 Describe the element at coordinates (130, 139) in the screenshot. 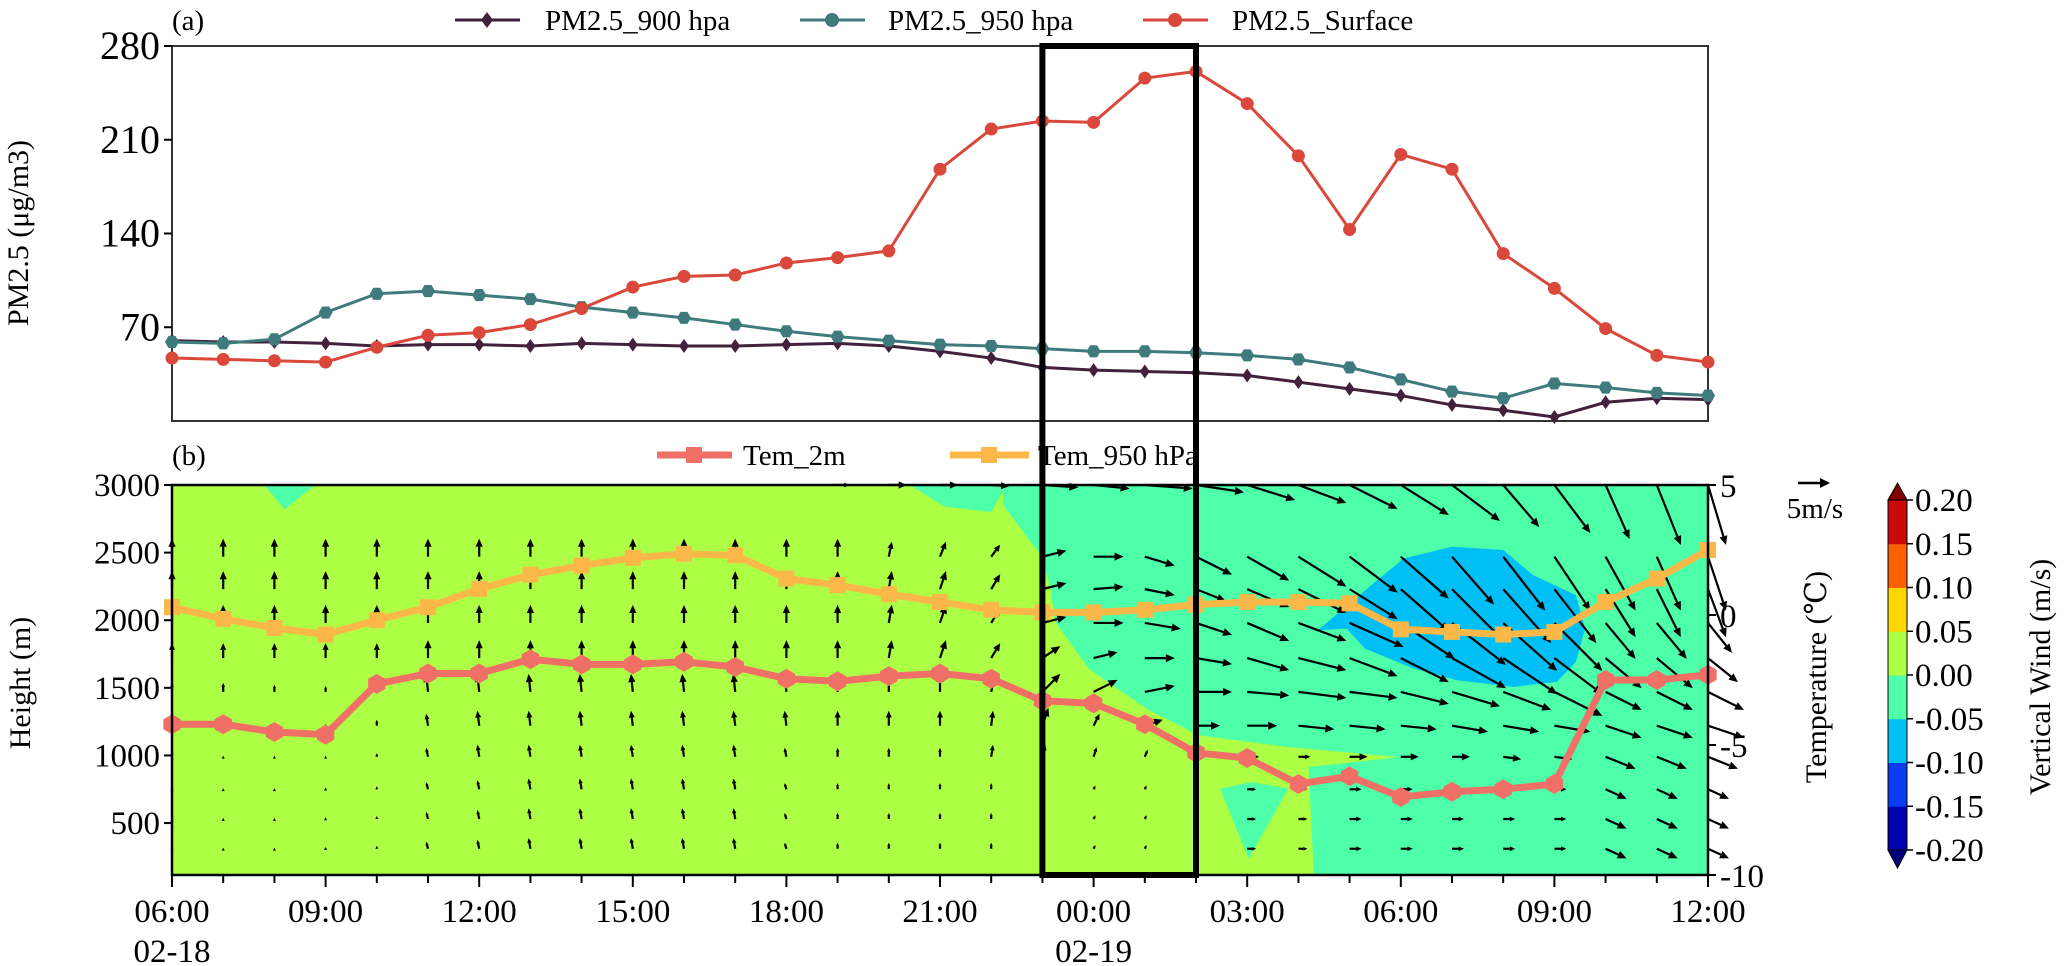

I see `y-tick-label: 210` at that location.